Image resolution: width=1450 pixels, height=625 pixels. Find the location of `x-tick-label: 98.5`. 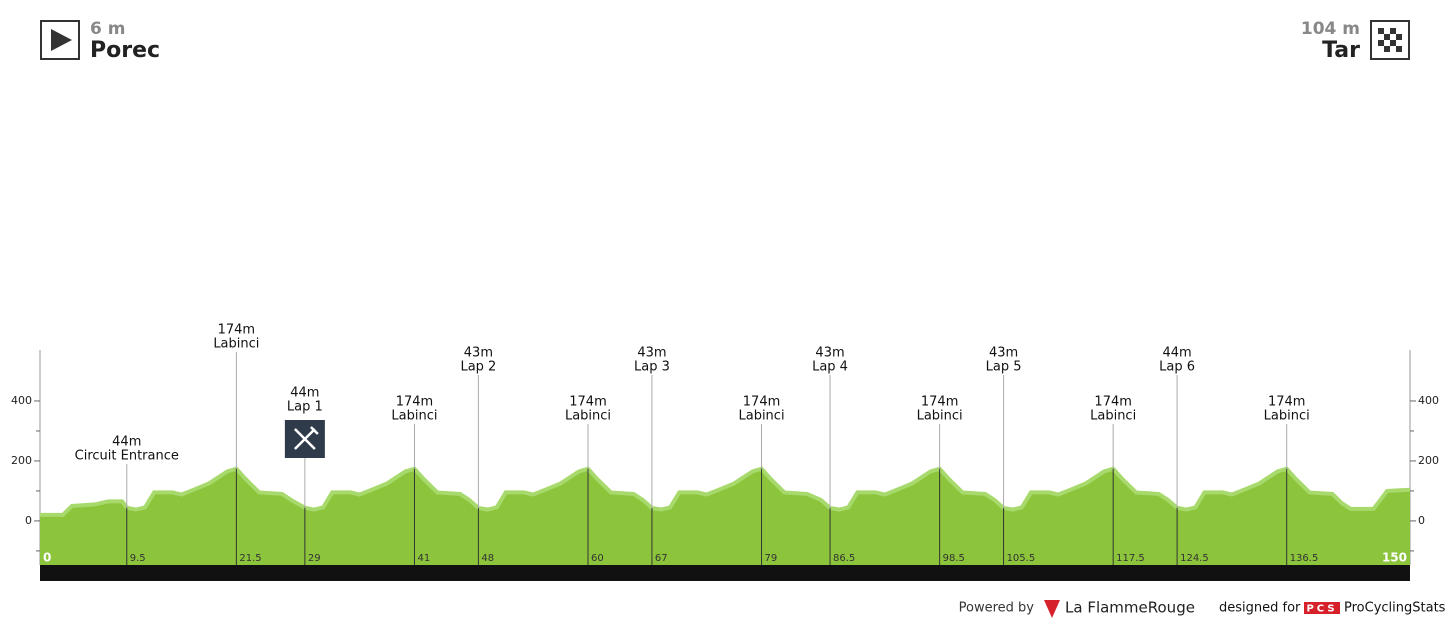

x-tick-label: 98.5 is located at coordinates (954, 558).